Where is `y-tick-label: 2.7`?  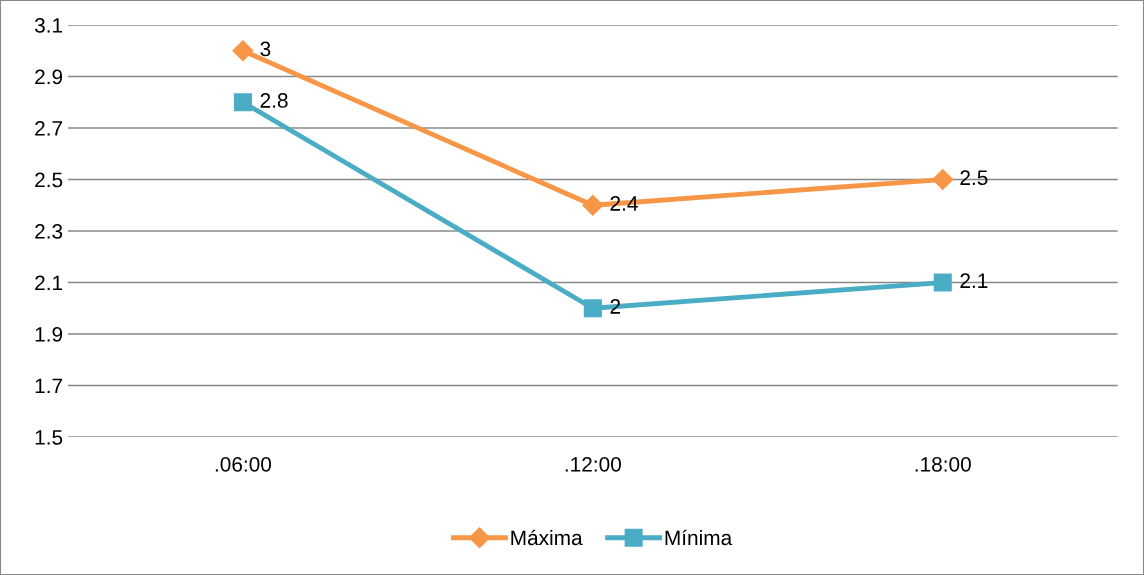
y-tick-label: 2.7 is located at coordinates (49, 128).